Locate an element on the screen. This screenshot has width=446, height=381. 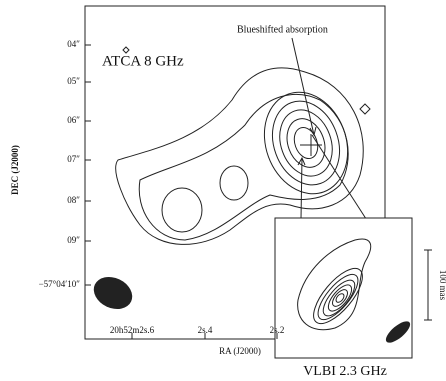
x-ticks: 20h52m2s.6 2s.4 2s.2 is located at coordinates (197, 332).